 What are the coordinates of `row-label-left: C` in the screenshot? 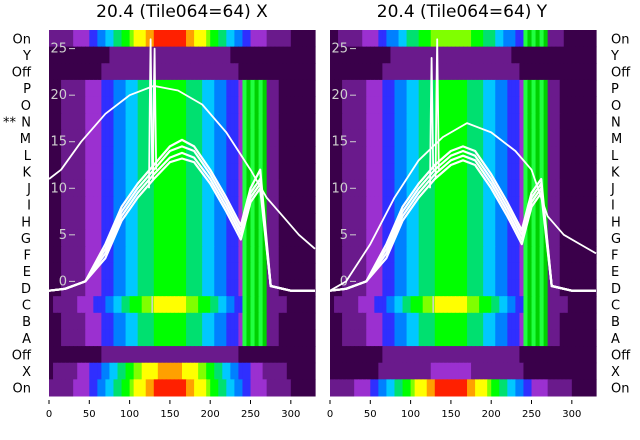 It's located at (26, 306).